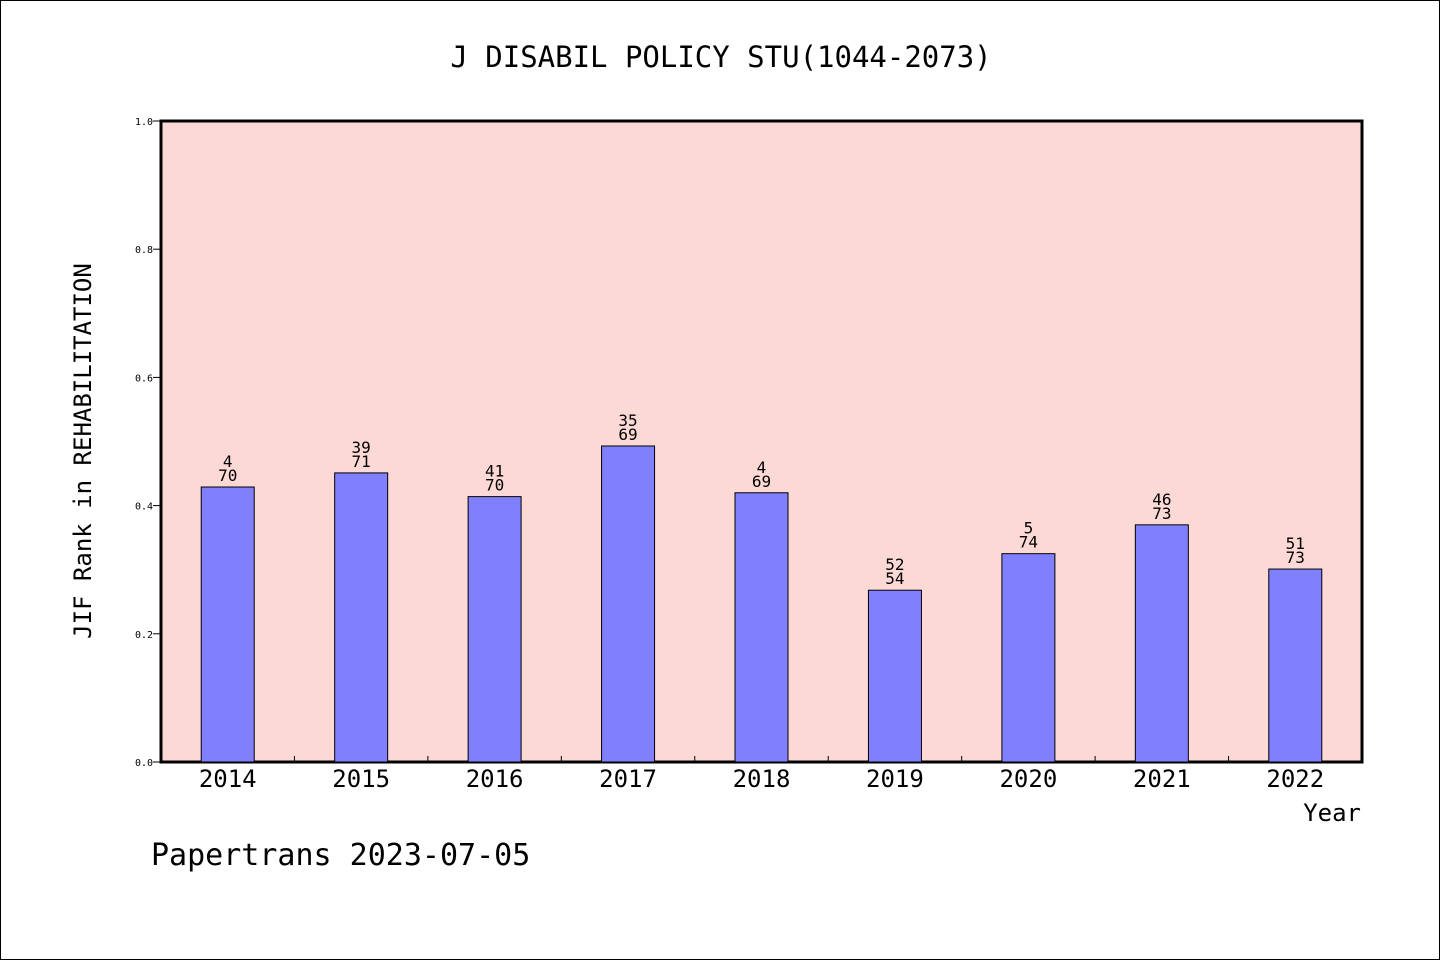 This screenshot has height=961, width=1440. I want to click on bar-2021, so click(1161, 643).